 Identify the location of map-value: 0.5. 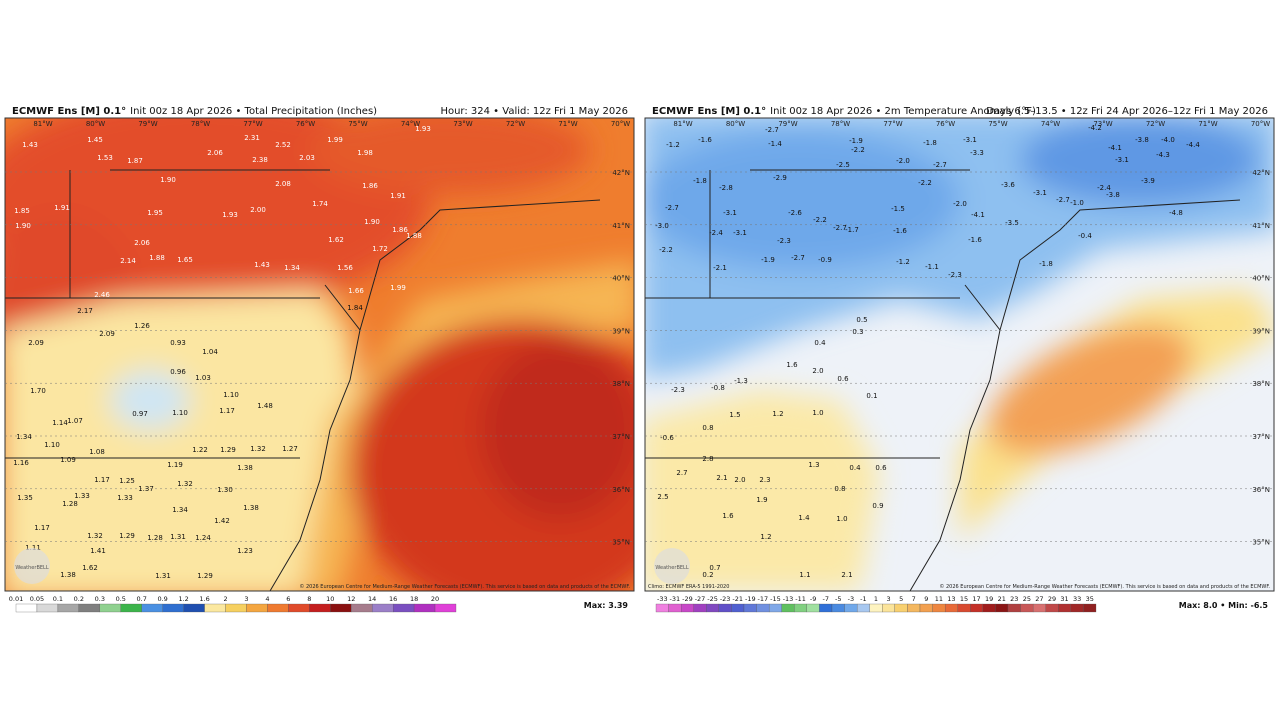
(861, 320).